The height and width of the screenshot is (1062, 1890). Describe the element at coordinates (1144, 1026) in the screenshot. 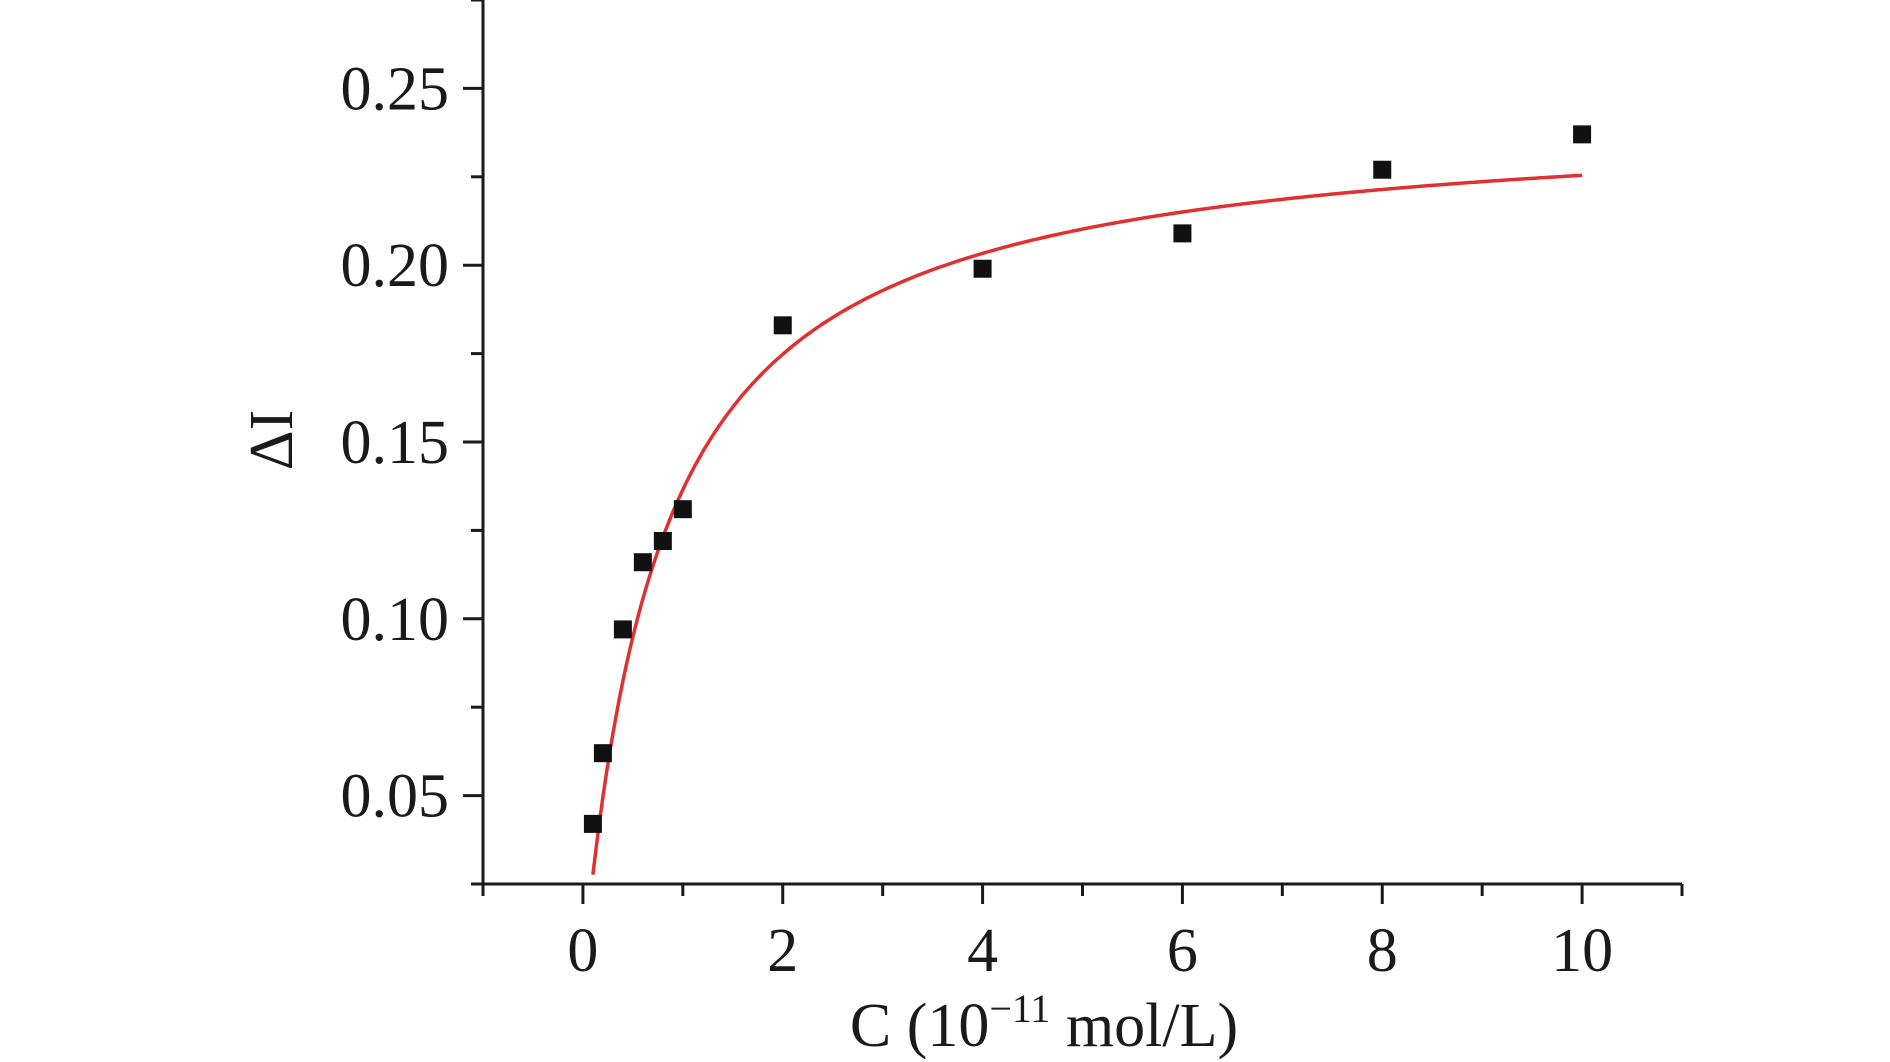

I see `x-axis-title-unit: mol/L)` at that location.